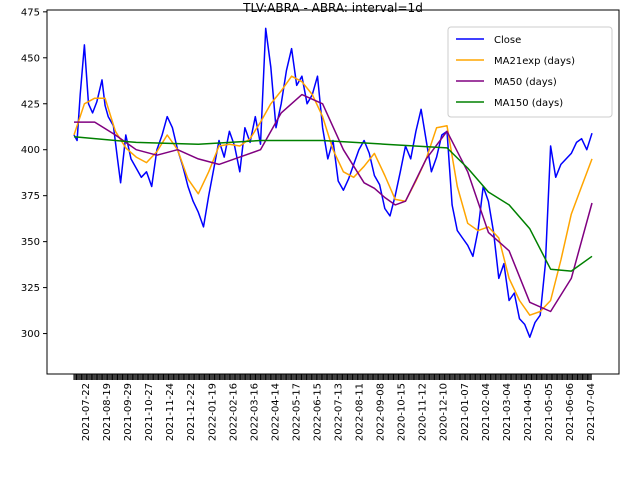  I want to click on legend-label: MA50 (days), so click(525, 82).